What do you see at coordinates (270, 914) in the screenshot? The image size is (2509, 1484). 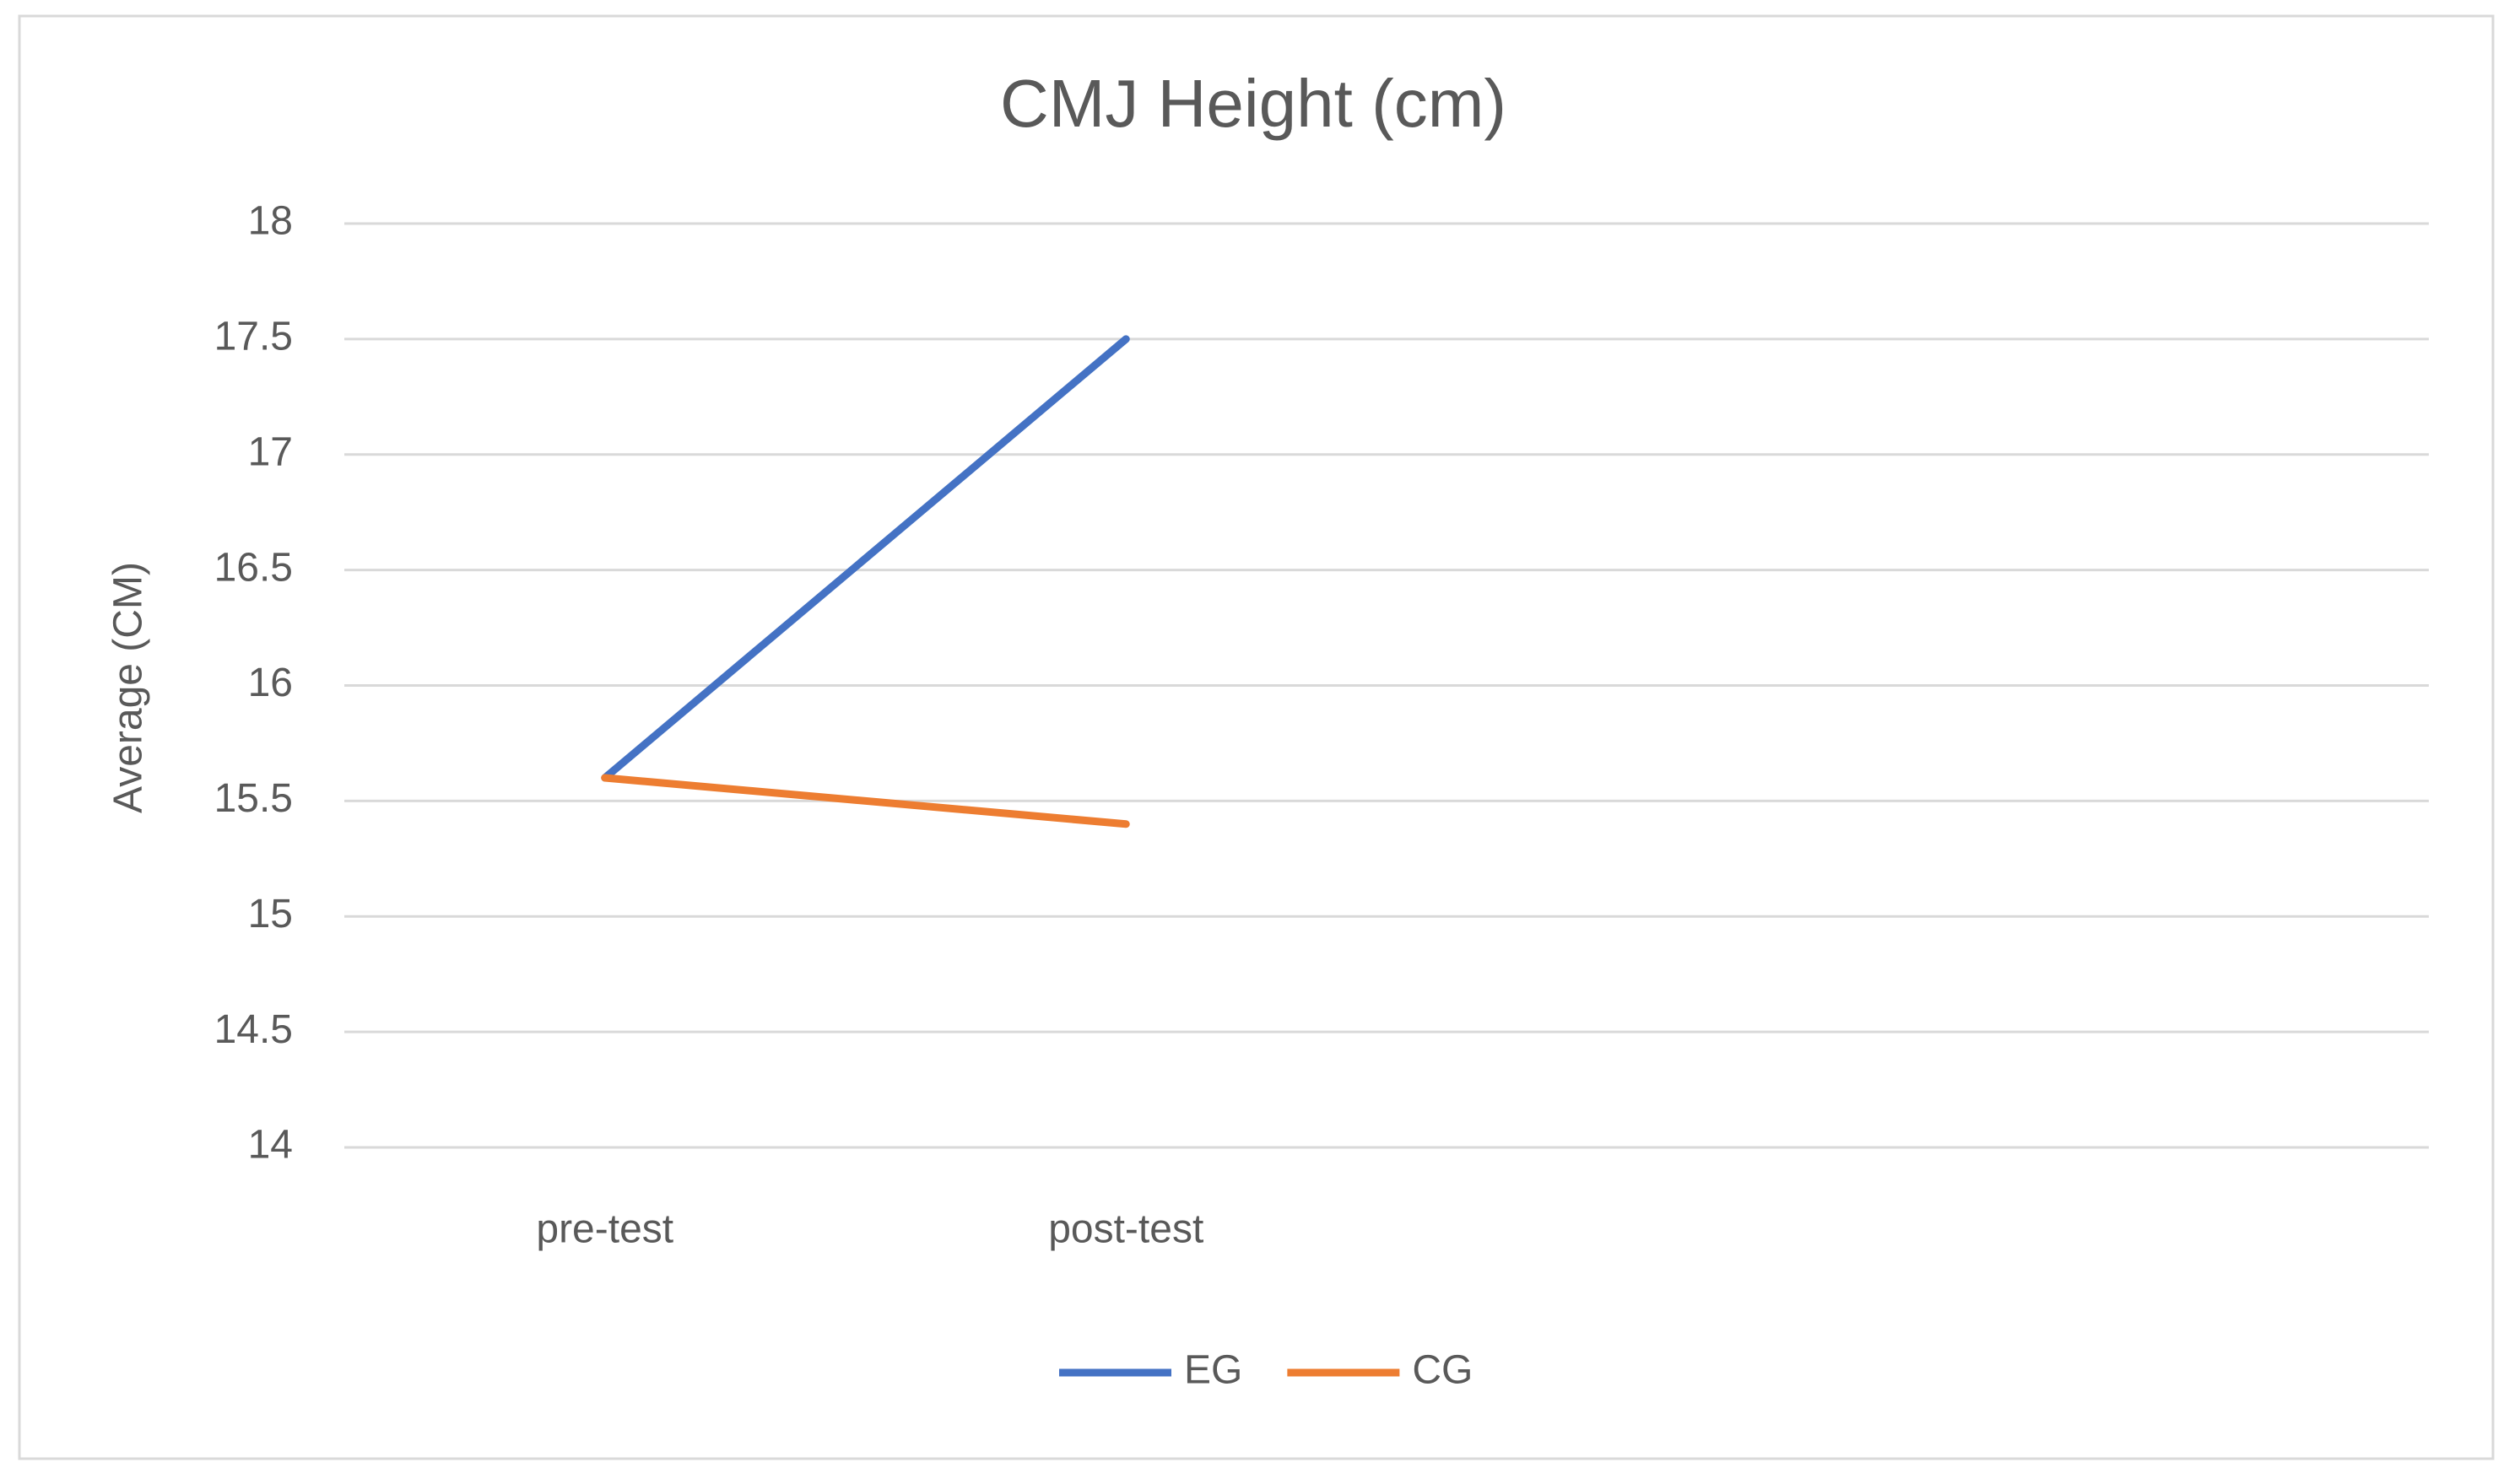 I see `y-tick-label: 15` at bounding box center [270, 914].